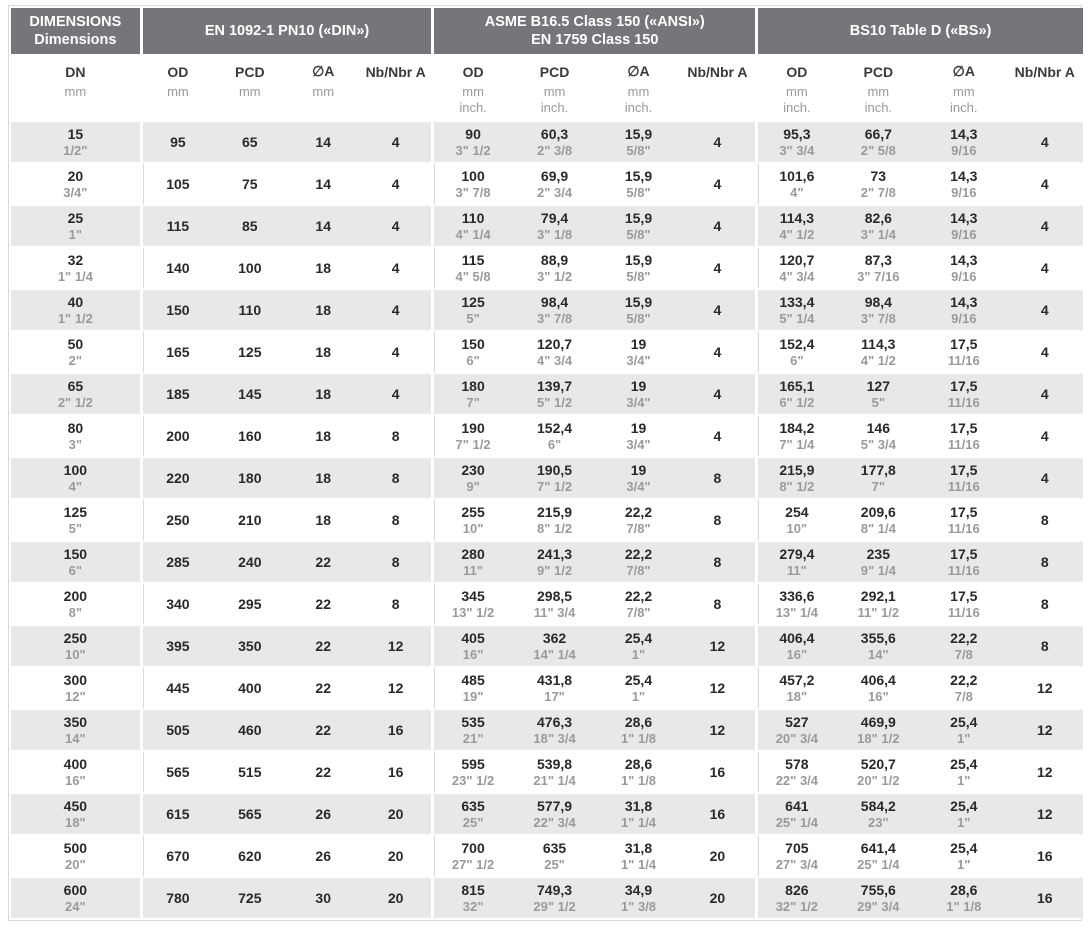 The width and height of the screenshot is (1090, 935). Describe the element at coordinates (75, 806) in the screenshot. I see `cell-value: 450` at that location.